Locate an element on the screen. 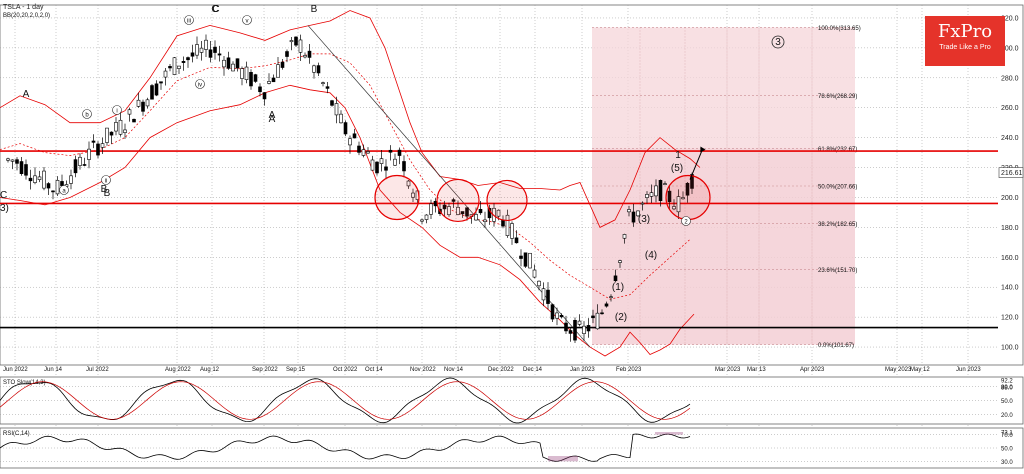 The width and height of the screenshot is (1024, 474). sto-last-d: 88.0 is located at coordinates (1007, 389).